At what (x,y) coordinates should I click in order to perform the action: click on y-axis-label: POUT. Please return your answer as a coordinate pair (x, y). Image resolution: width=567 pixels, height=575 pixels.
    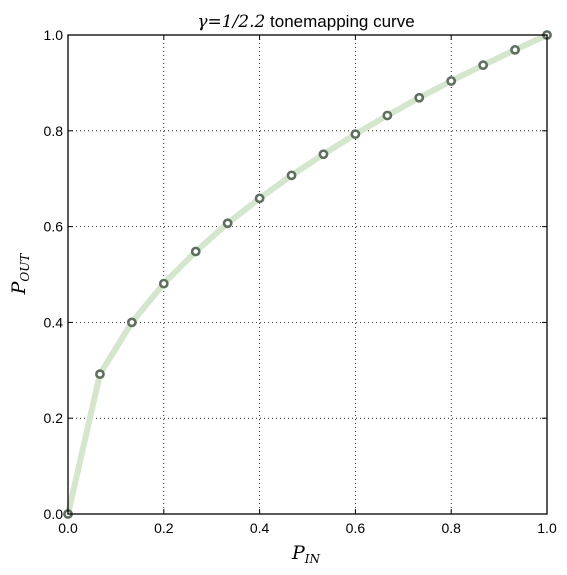
    Looking at the image, I should click on (20, 274).